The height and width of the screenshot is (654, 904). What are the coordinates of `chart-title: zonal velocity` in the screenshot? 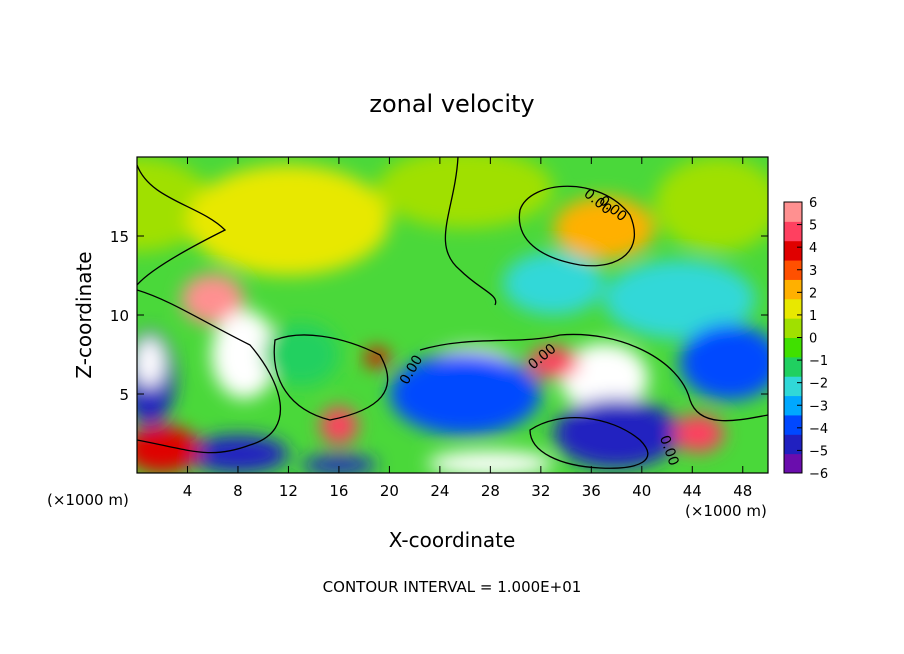 It's located at (451, 104).